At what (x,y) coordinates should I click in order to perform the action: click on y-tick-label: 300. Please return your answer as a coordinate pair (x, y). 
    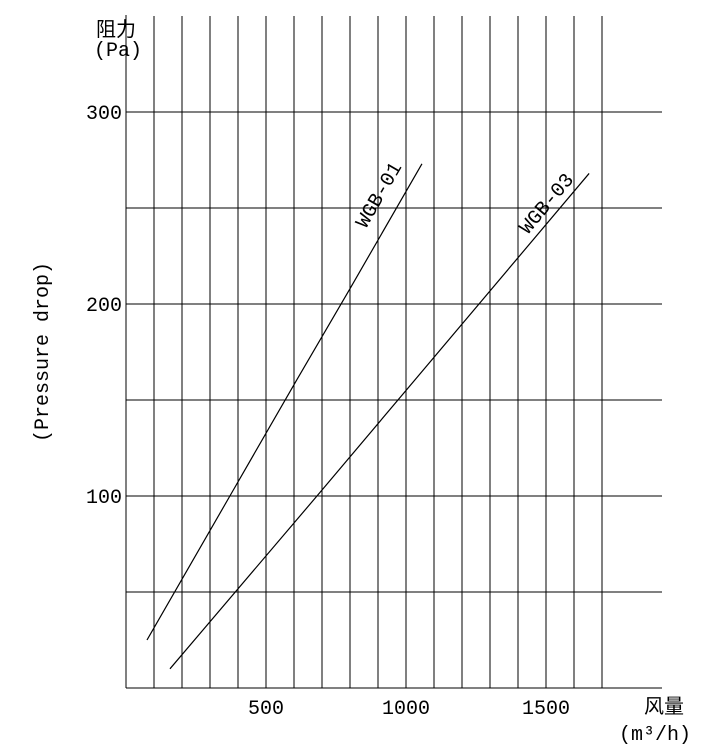
    Looking at the image, I should click on (104, 114).